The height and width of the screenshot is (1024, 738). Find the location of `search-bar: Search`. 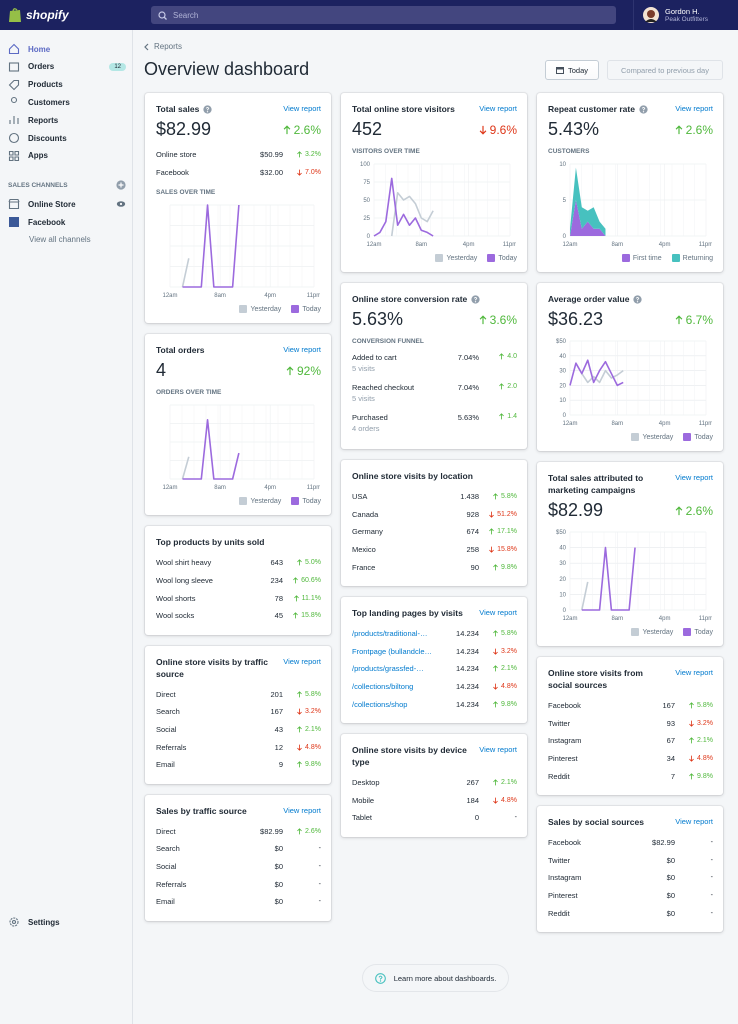

search-bar: Search is located at coordinates (383, 15).